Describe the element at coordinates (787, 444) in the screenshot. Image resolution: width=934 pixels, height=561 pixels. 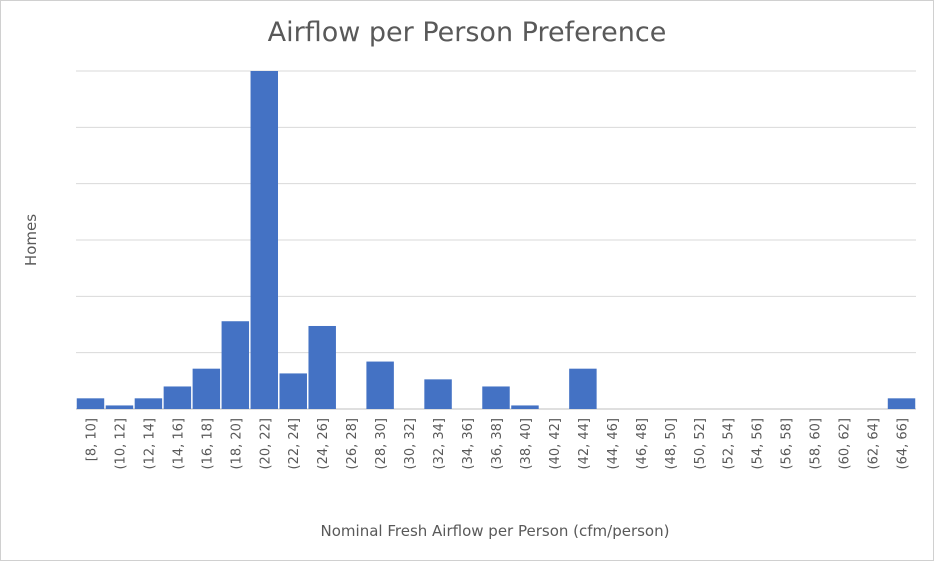
I see `x-tick-label: (56, 58]` at that location.